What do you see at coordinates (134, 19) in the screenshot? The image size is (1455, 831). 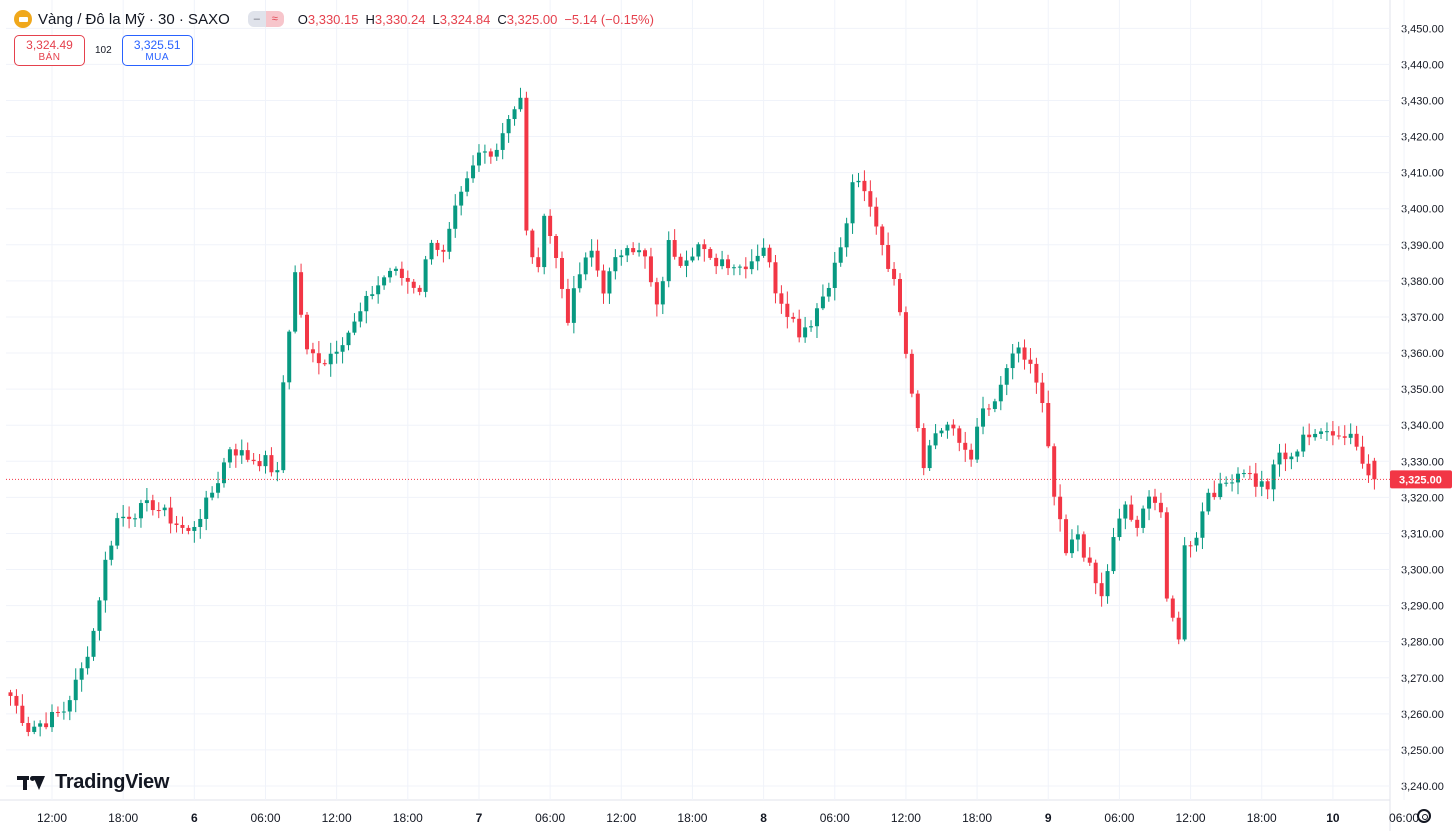 I see `symbol-title: Vàng / Đô la Mỹ · 30 · SAXO` at bounding box center [134, 19].